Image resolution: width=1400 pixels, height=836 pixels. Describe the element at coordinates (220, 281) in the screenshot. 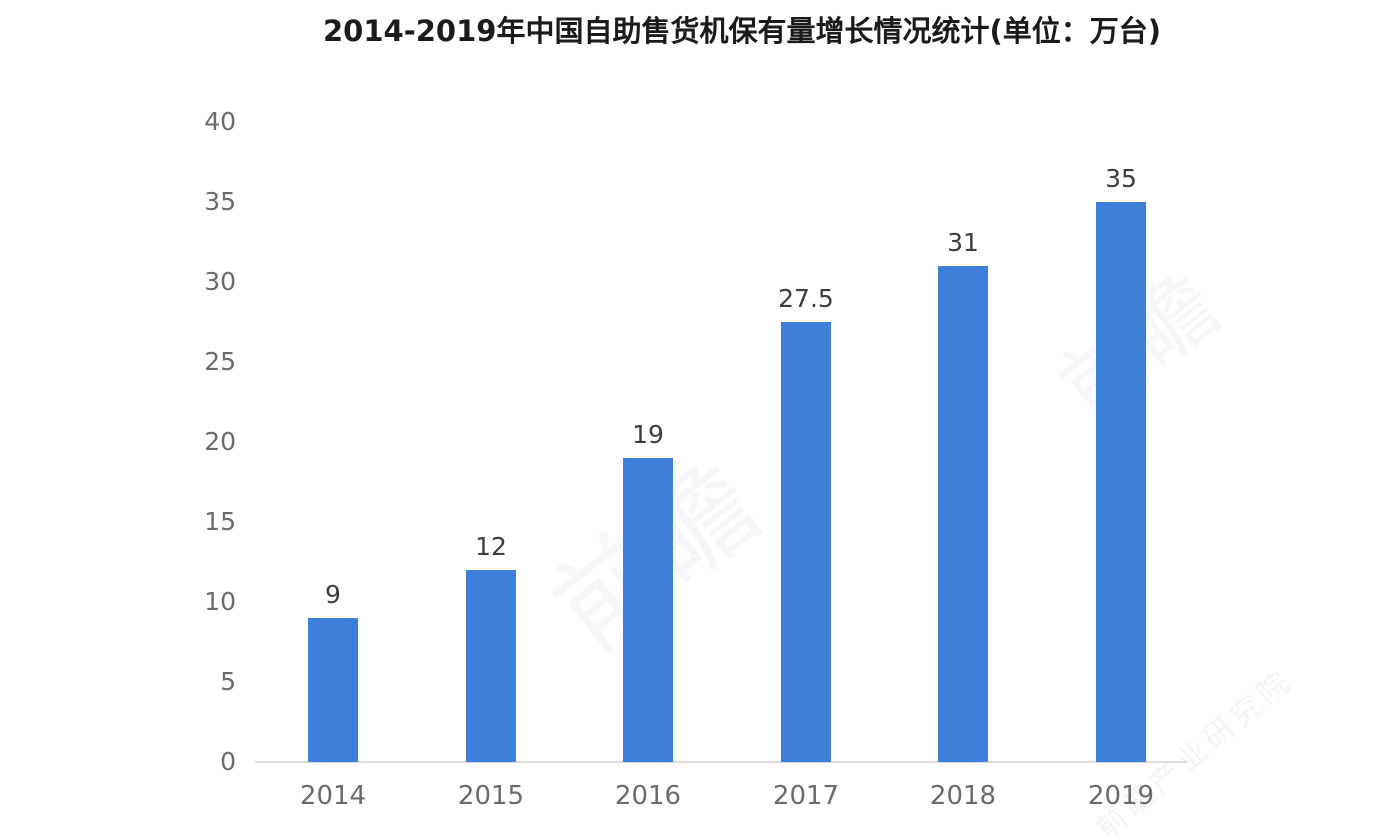

I see `y-tick-label: 30` at that location.